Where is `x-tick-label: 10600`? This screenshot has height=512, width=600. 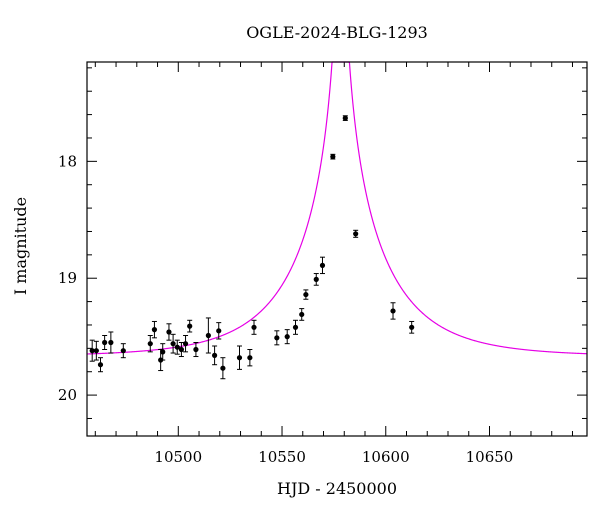
x-tick-label: 10600 is located at coordinates (386, 457).